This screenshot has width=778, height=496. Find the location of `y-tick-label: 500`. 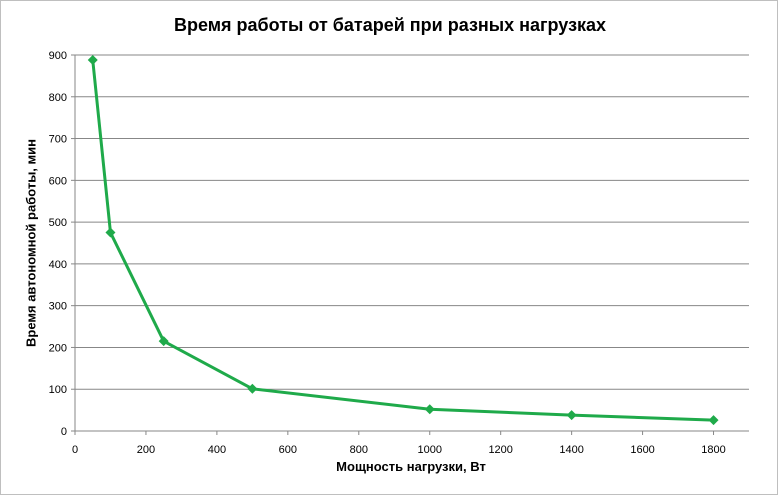

y-tick-label: 500 is located at coordinates (58, 223).